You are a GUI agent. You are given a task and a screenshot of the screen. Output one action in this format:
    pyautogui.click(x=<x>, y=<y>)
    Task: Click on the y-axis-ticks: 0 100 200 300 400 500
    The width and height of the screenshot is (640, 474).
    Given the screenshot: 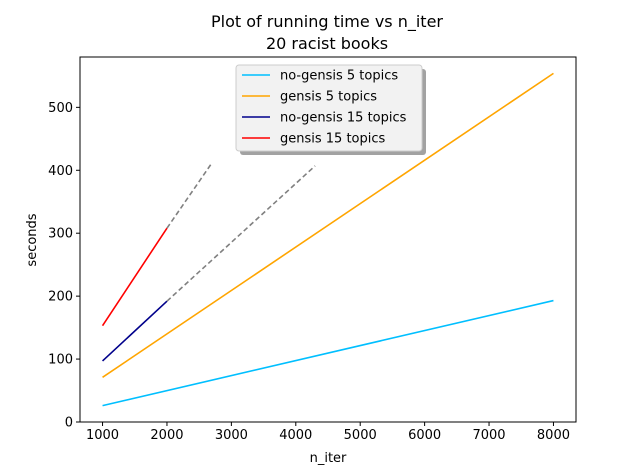 What is the action you would take?
    pyautogui.click(x=64, y=266)
    